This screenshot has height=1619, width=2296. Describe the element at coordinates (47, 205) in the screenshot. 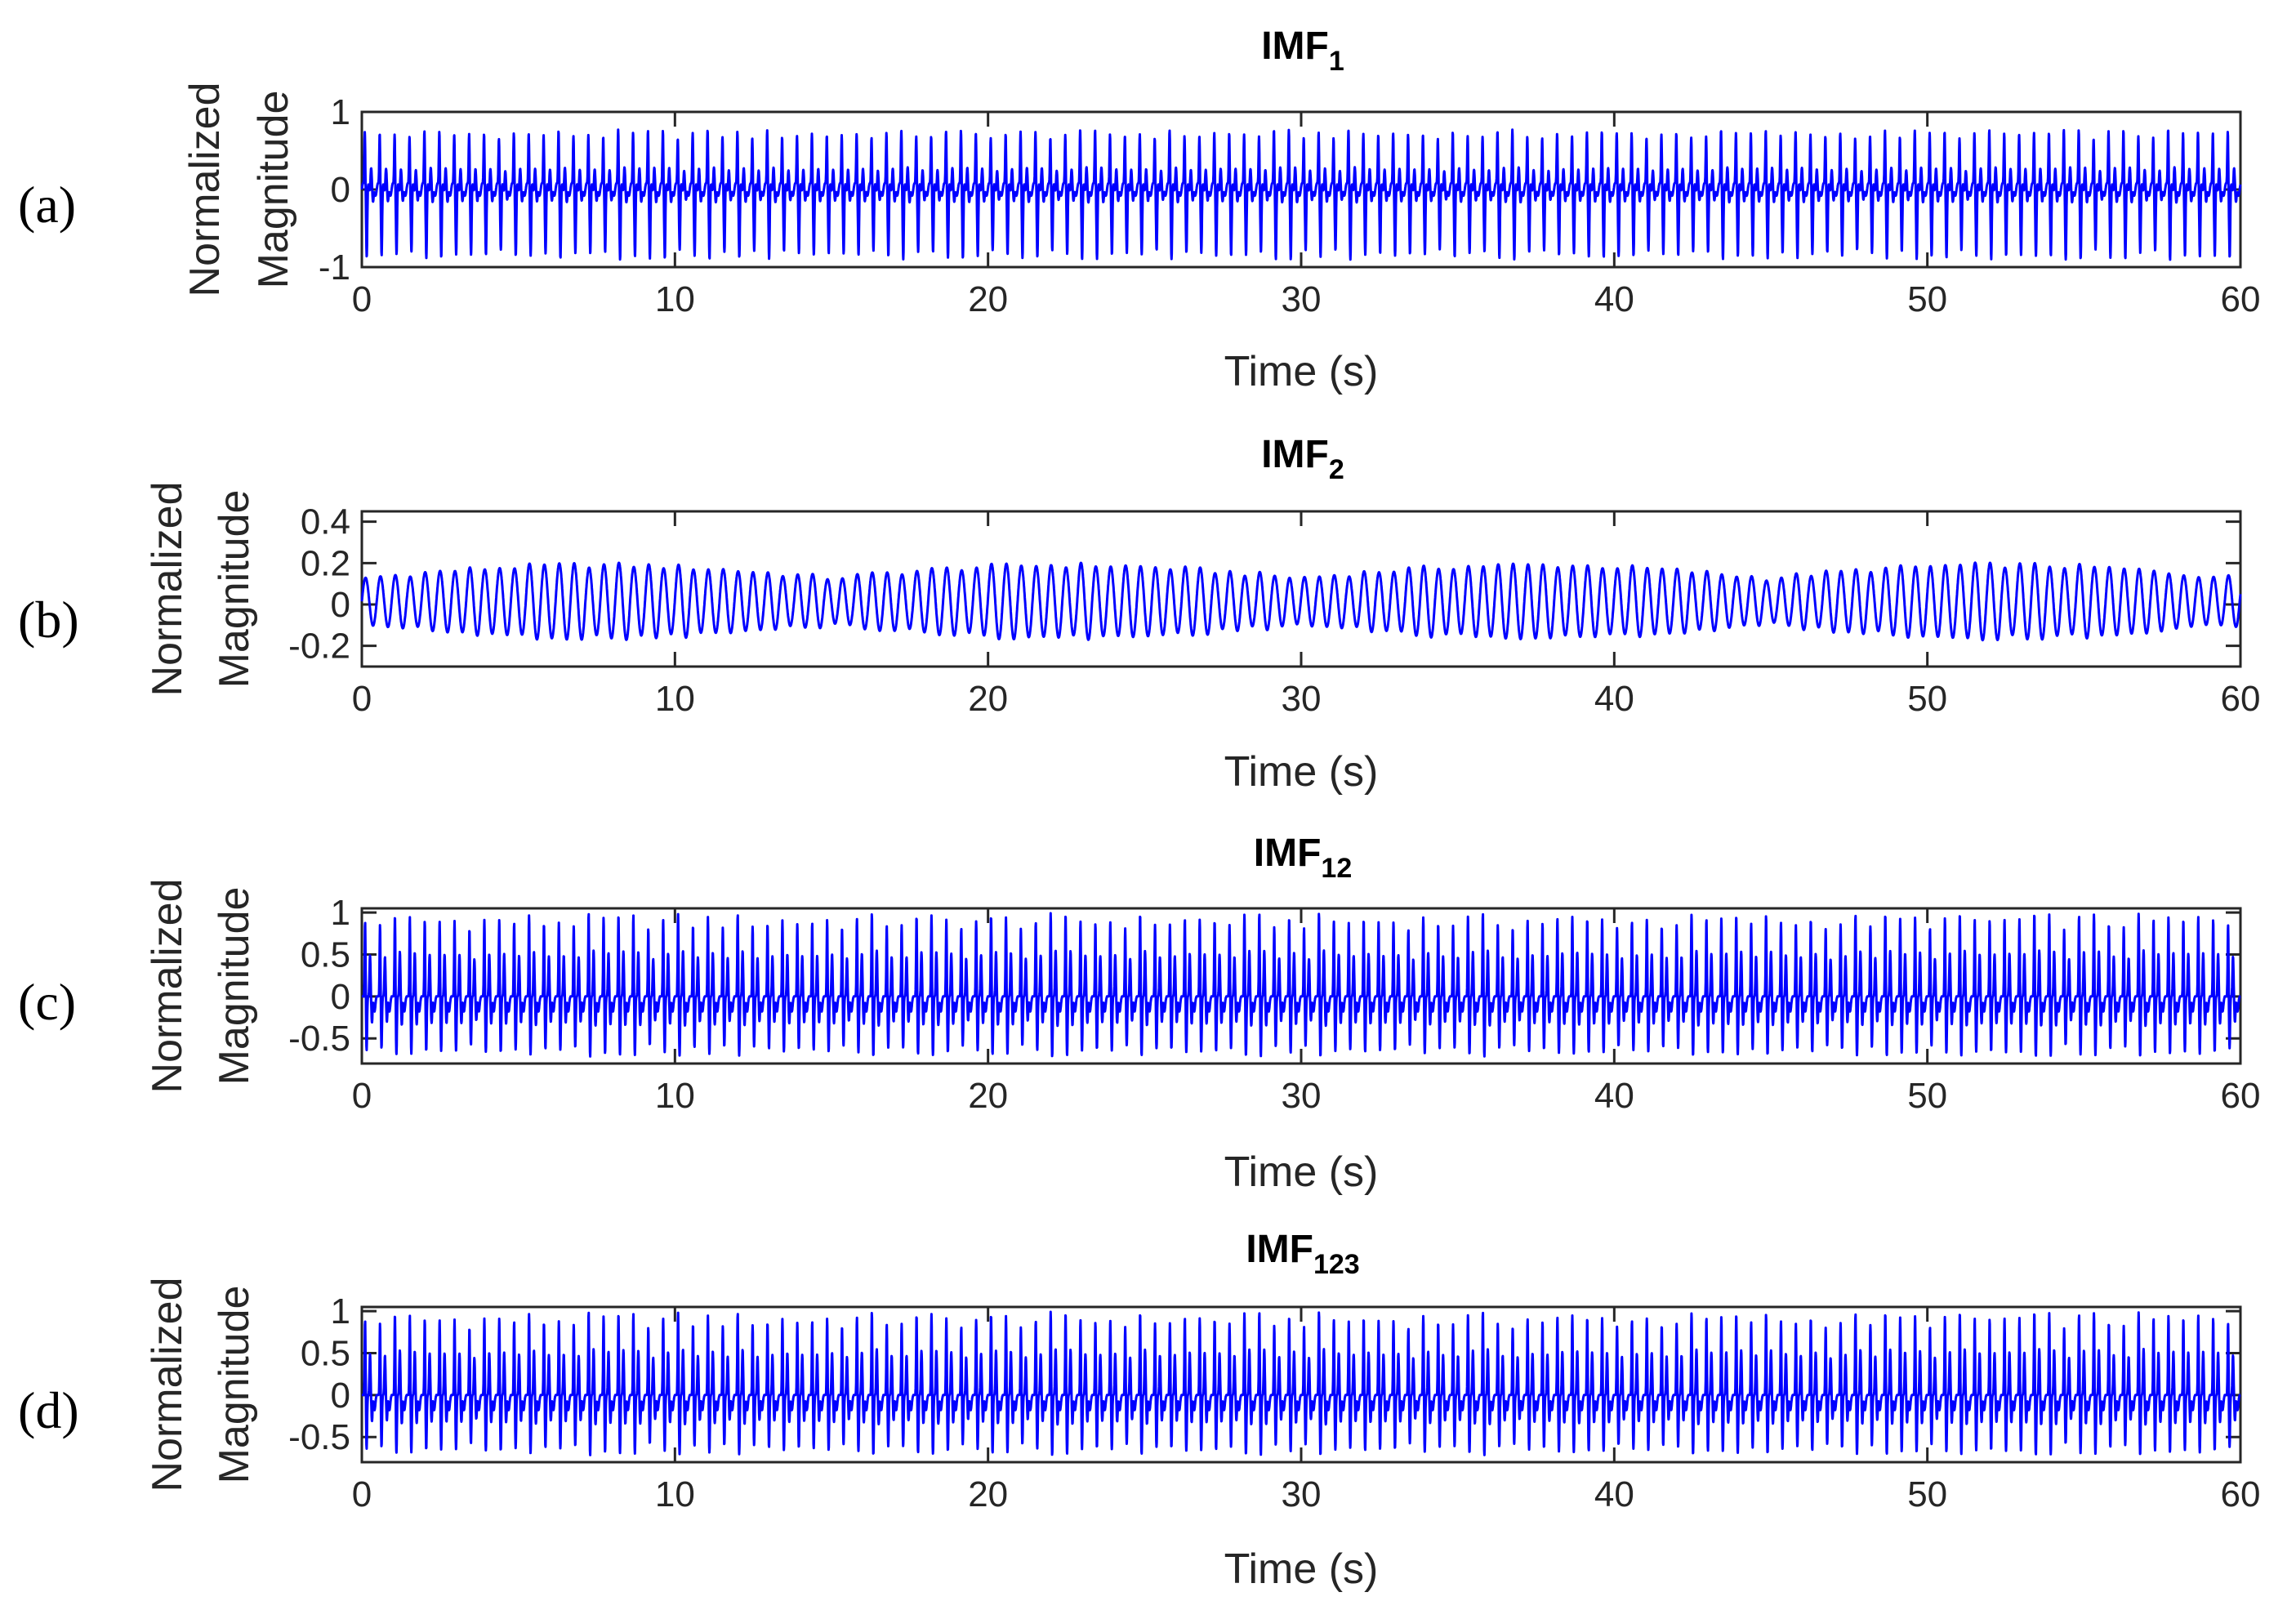

I see `panel-label: (a)` at that location.